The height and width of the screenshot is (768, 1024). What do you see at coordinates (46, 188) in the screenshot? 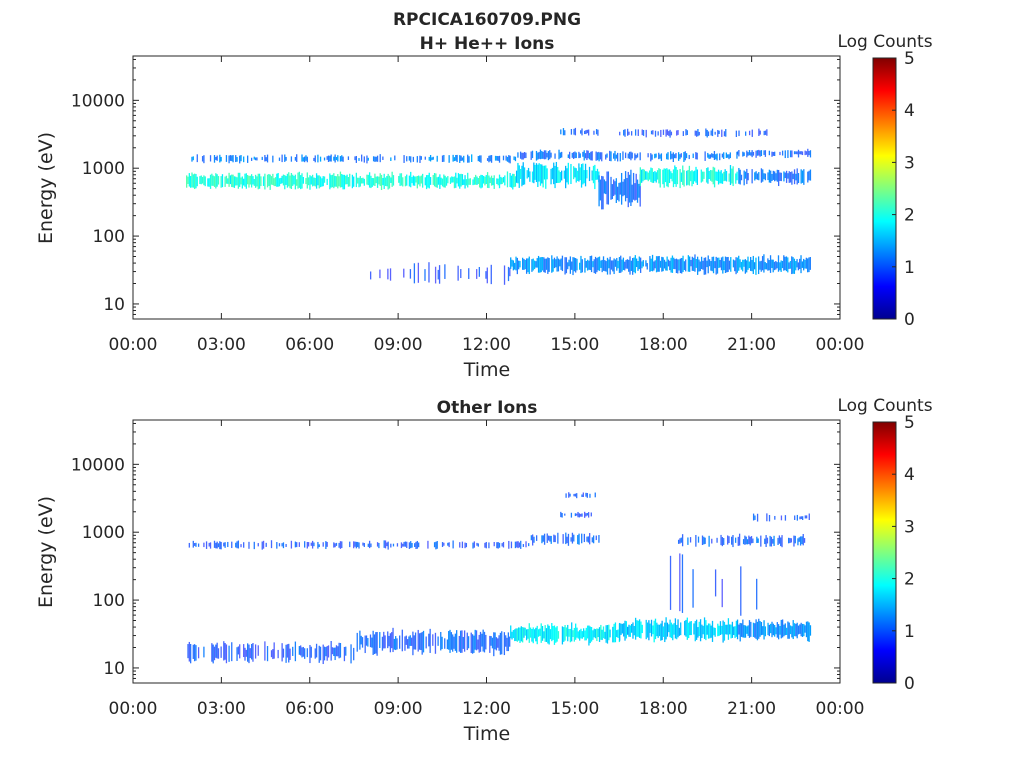
I see `y-axis-label: Energy (eV)` at bounding box center [46, 188].